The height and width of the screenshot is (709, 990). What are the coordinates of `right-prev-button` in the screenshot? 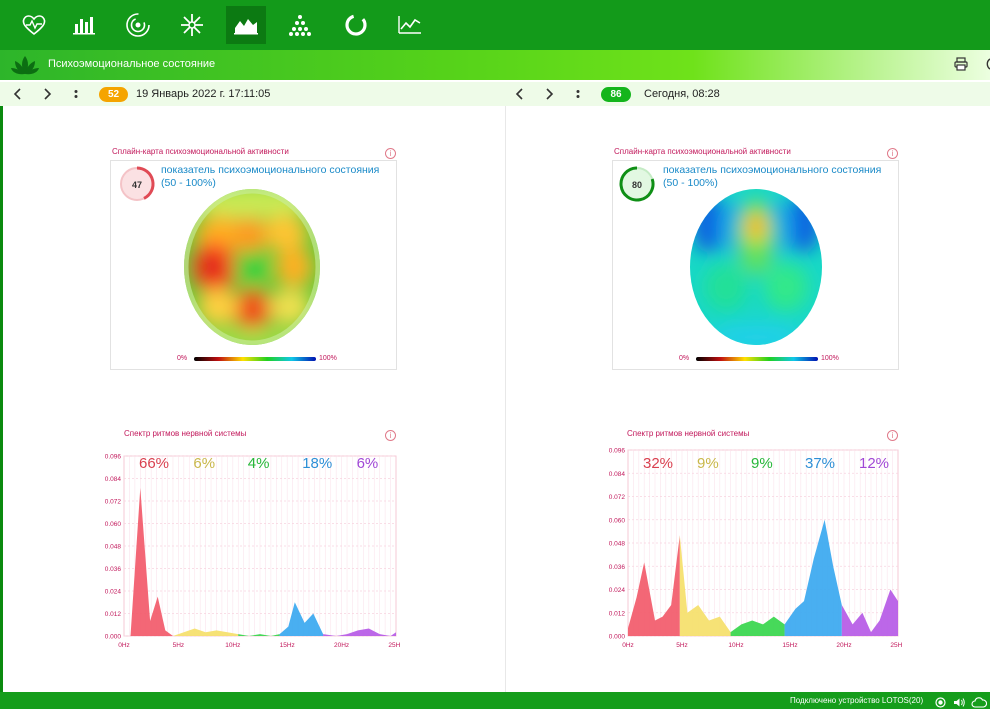 It's located at (520, 94).